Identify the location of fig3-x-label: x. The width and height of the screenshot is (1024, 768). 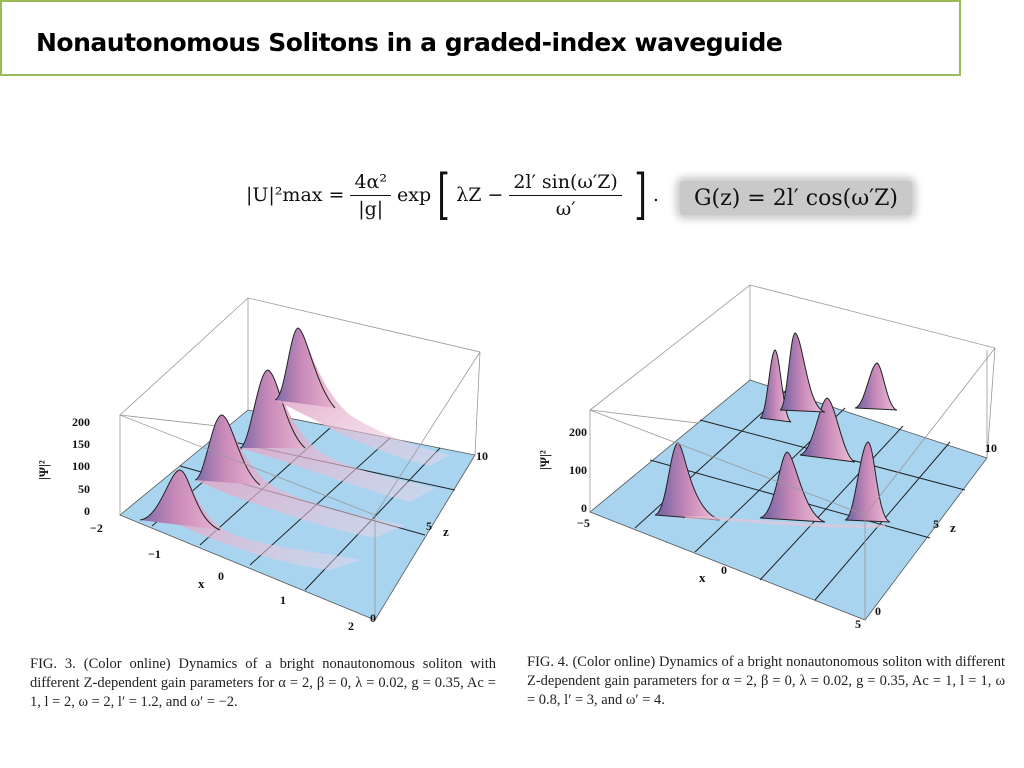
(201, 583).